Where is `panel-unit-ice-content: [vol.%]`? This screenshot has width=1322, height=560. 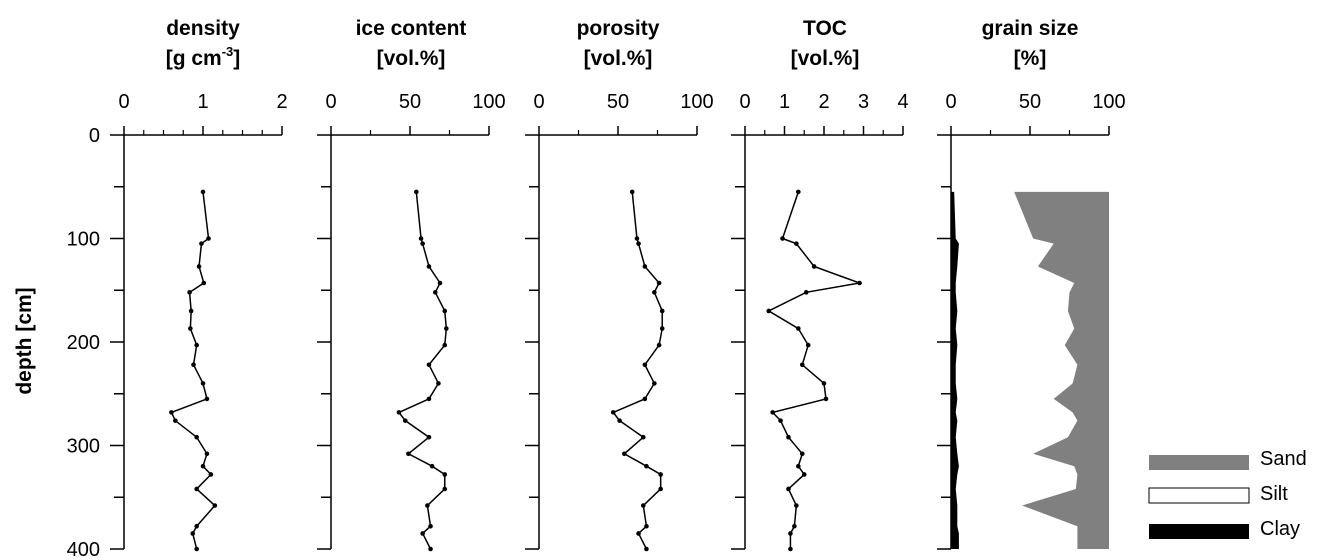
panel-unit-ice-content: [vol.%] is located at coordinates (411, 58).